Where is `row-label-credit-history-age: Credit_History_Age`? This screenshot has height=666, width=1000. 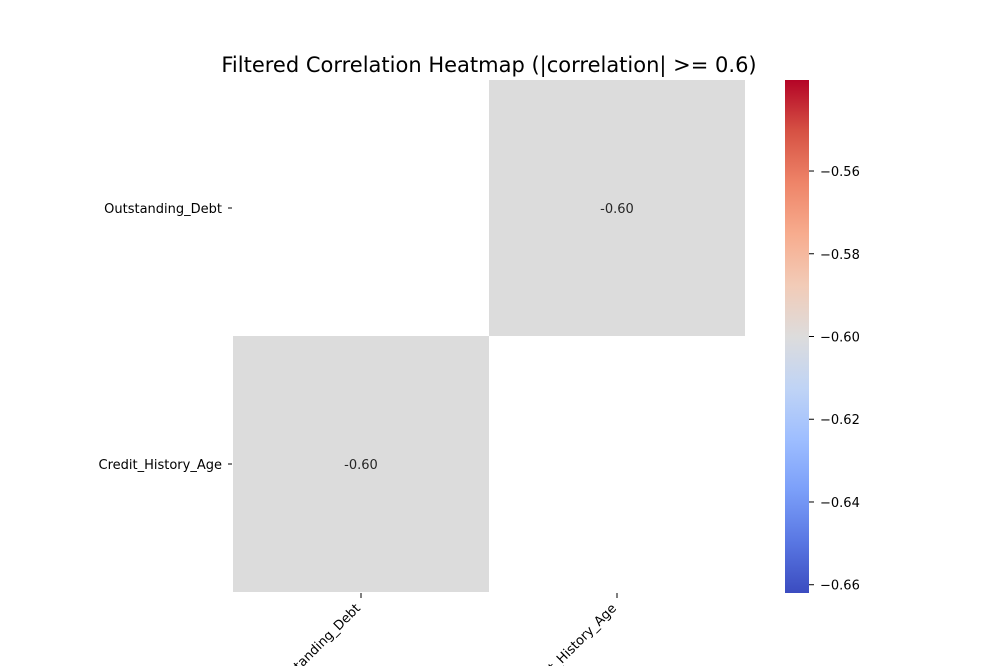 row-label-credit-history-age: Credit_History_Age is located at coordinates (161, 465).